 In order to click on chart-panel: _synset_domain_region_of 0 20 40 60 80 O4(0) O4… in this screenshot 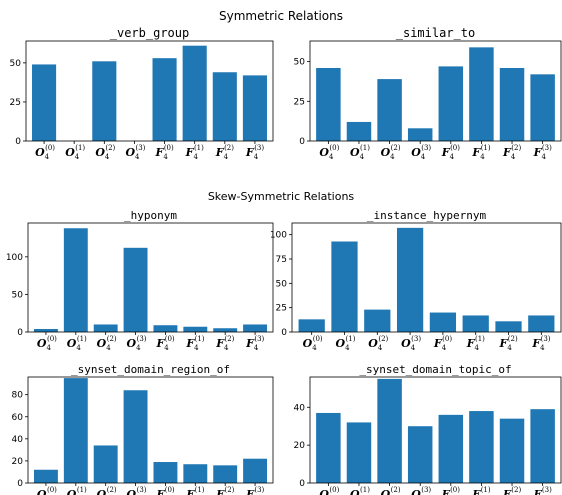, I will do `click(143, 429)`.